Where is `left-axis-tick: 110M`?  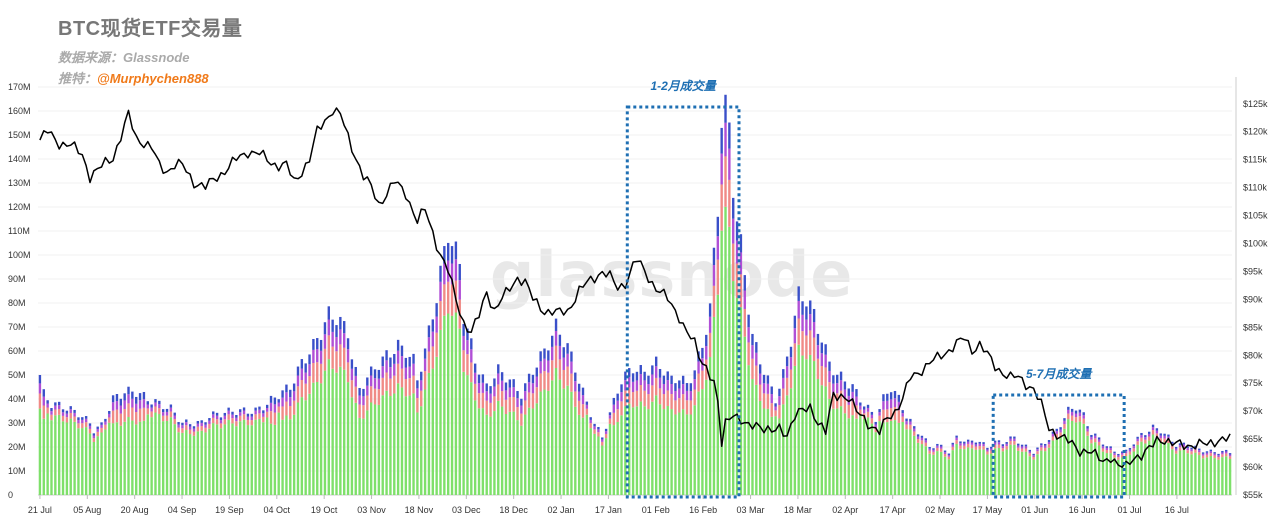 left-axis-tick: 110M is located at coordinates (19, 231).